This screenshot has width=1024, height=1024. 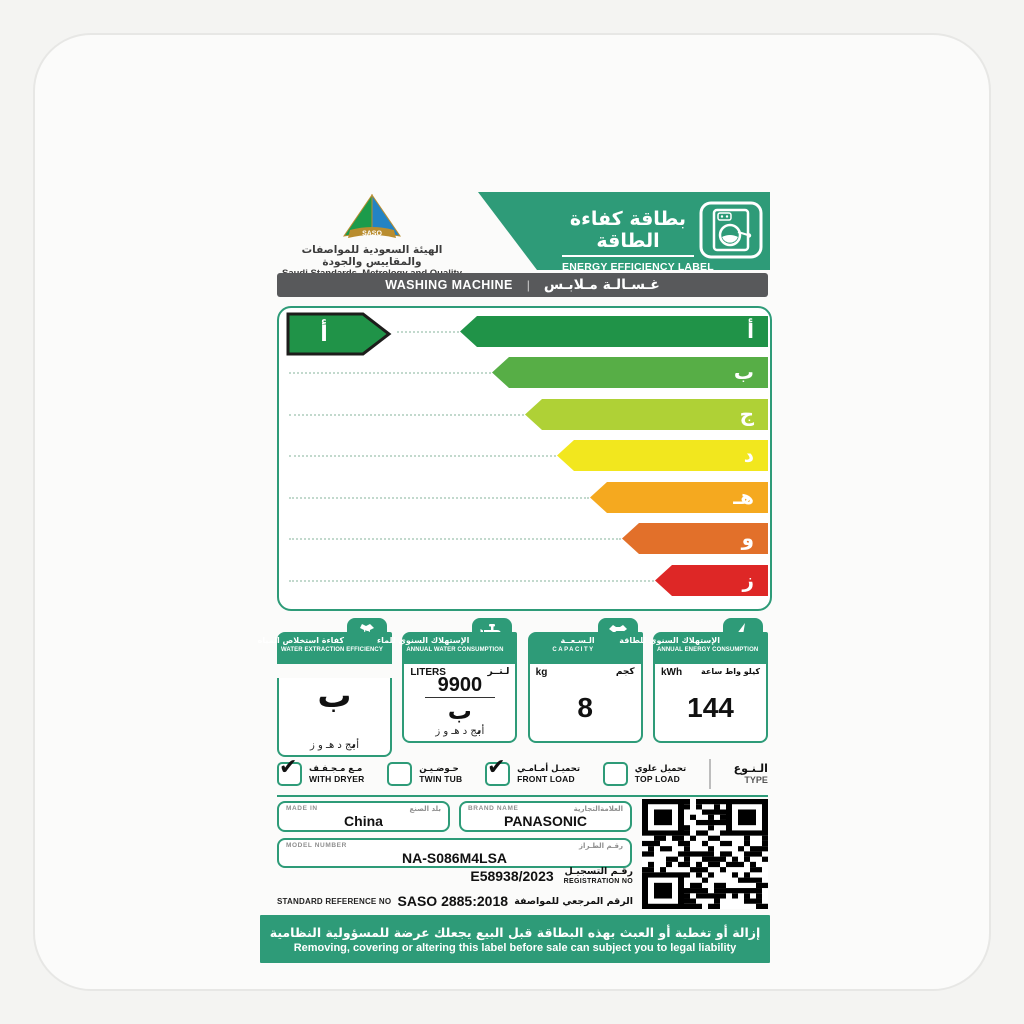 What do you see at coordinates (400, 774) in the screenshot?
I see `twin-tub-checkbox: ✔` at bounding box center [400, 774].